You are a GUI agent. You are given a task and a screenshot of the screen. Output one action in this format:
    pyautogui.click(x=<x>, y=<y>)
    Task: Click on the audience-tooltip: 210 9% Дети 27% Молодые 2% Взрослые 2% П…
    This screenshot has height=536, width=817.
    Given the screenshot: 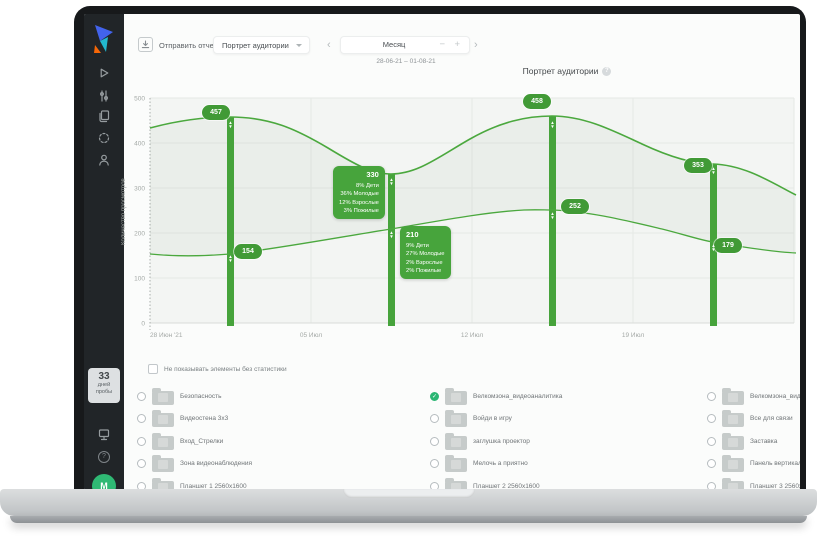 What is the action you would take?
    pyautogui.click(x=425, y=253)
    